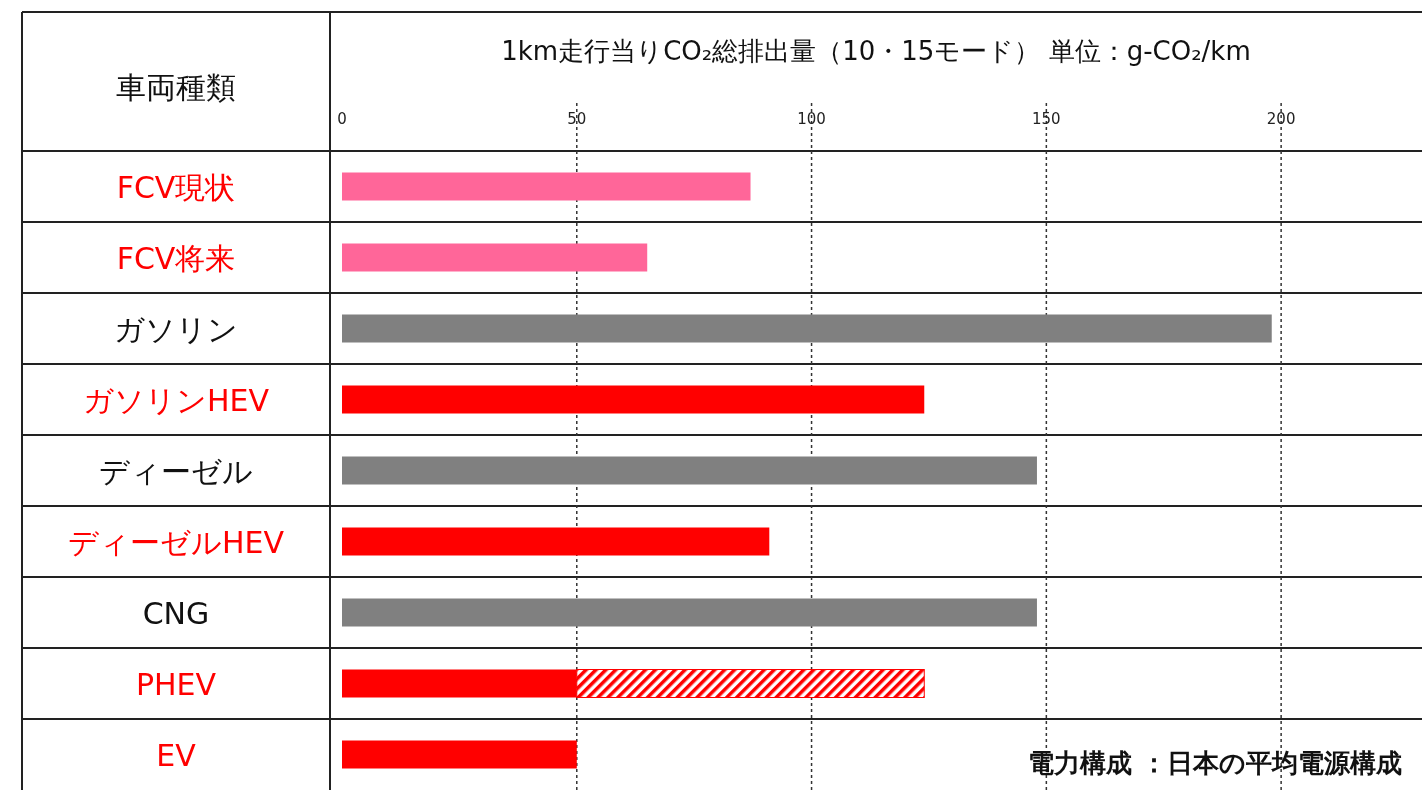  Describe the element at coordinates (811, 119) in the screenshot. I see `x-tick-label: 100` at that location.